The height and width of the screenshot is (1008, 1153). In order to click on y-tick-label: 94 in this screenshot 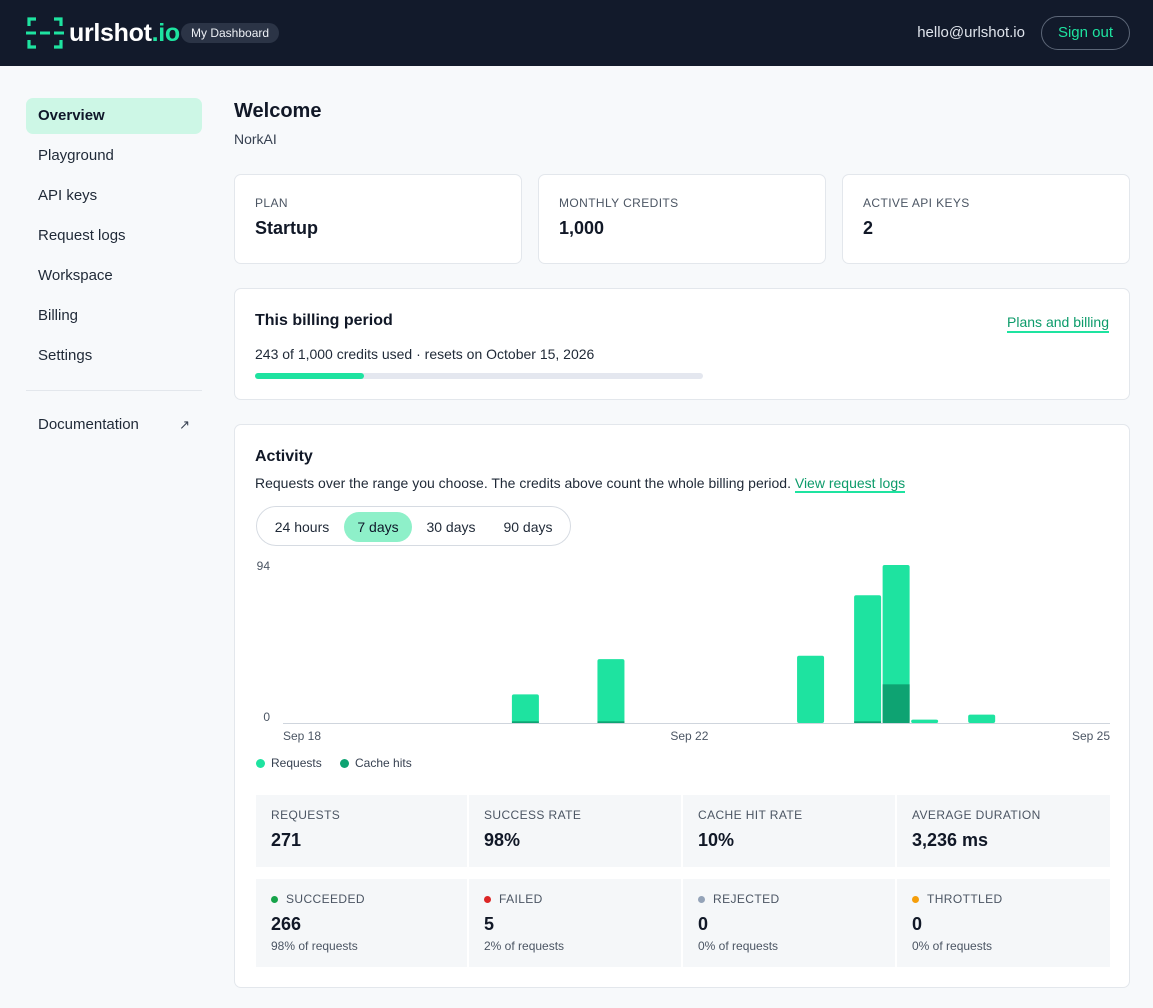, I will do `click(264, 566)`.